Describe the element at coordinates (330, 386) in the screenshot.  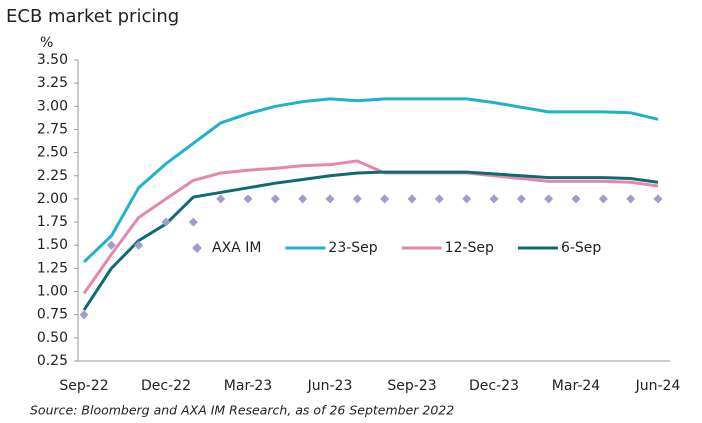
I see `x-tick-label: Jun-23` at that location.